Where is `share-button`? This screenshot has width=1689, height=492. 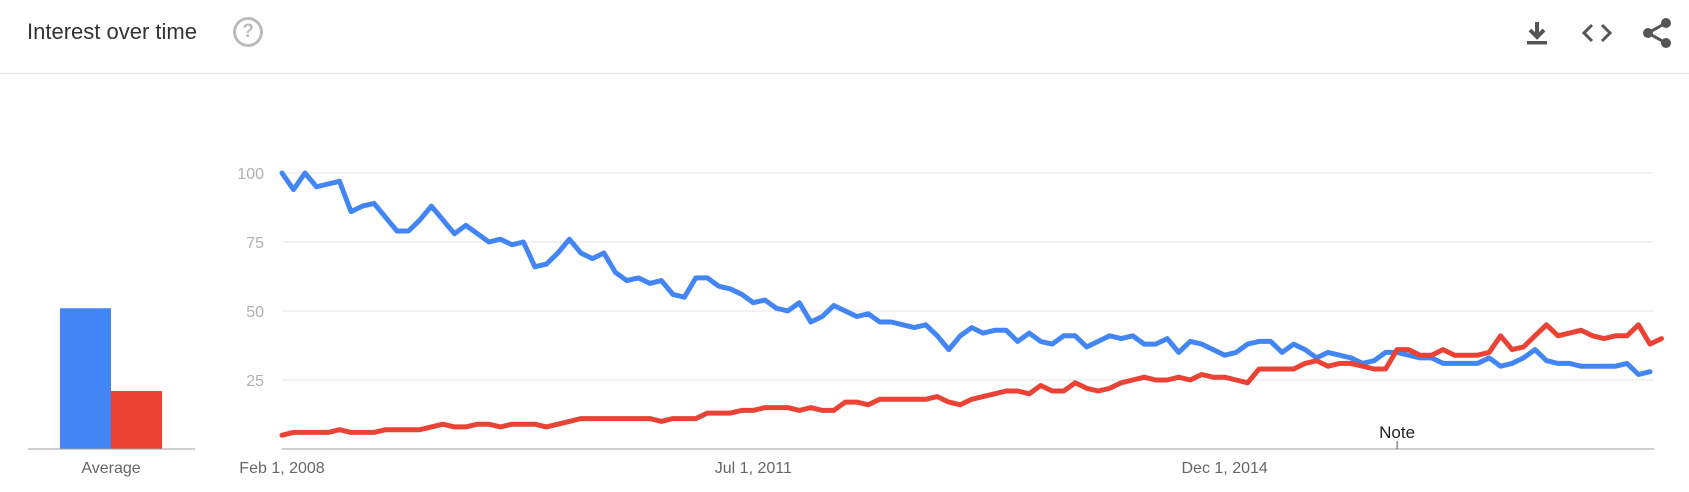 share-button is located at coordinates (1657, 33).